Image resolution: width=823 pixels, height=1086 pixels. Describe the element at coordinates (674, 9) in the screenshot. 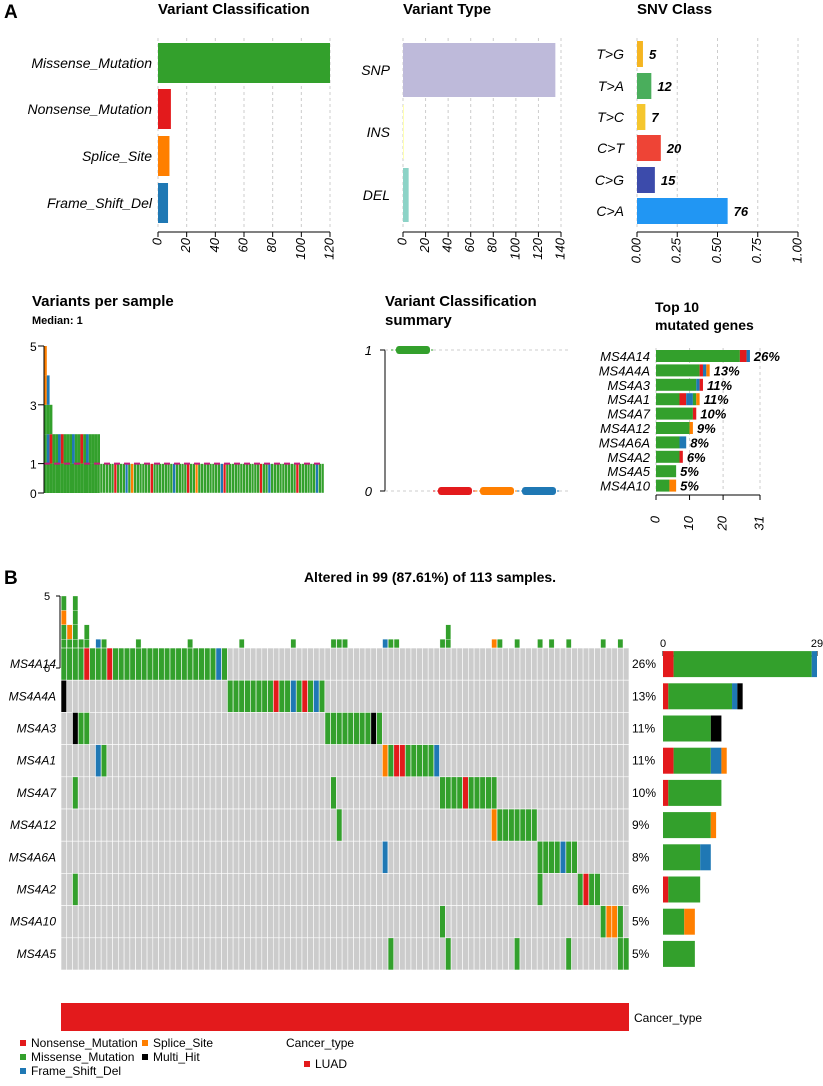

I see `snv-class-title: SNV Class` at that location.